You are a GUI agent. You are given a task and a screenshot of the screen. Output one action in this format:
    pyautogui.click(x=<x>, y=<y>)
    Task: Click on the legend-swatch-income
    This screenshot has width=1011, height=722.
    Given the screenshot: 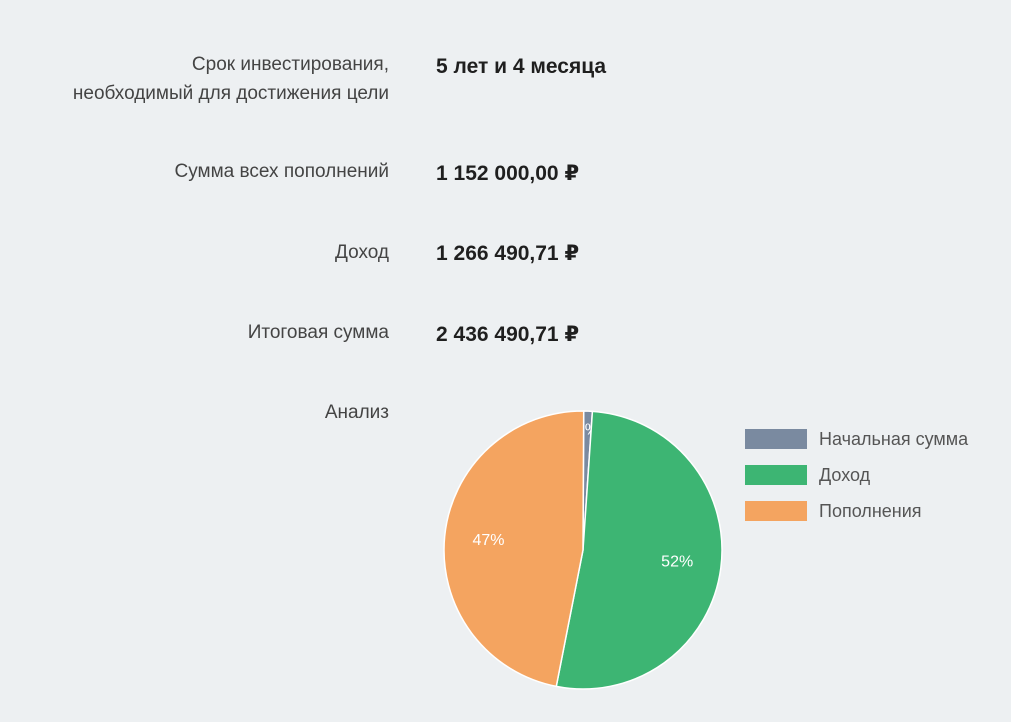 What is the action you would take?
    pyautogui.click(x=776, y=475)
    